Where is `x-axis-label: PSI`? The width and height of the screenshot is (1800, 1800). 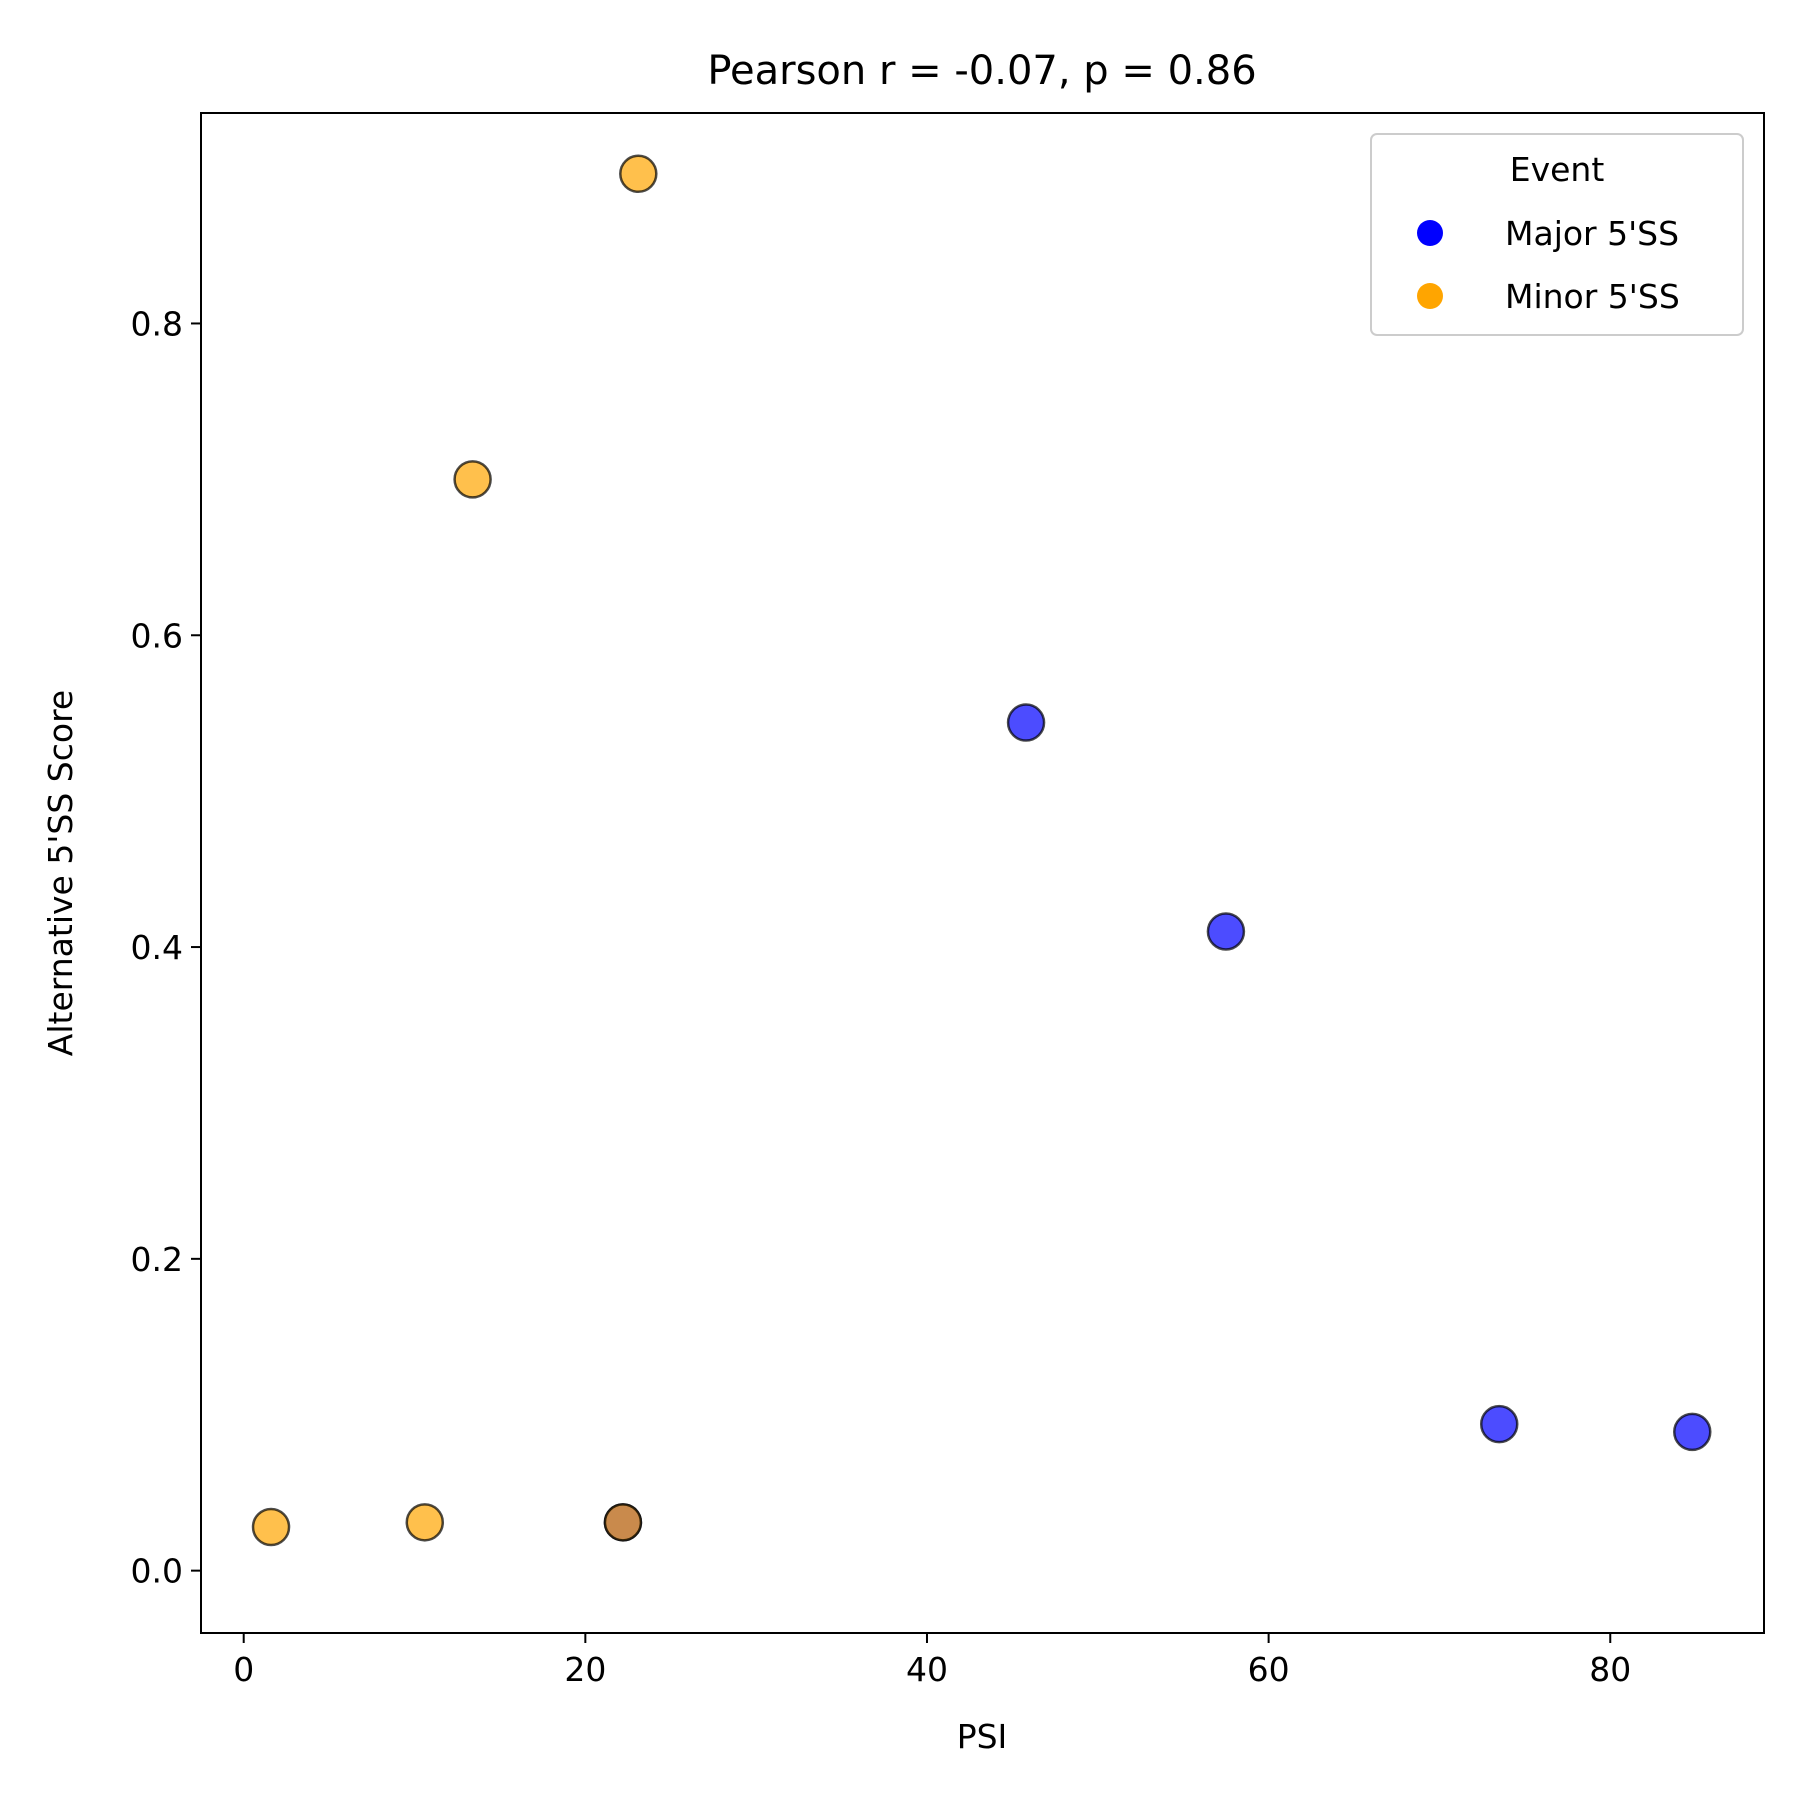
x-axis-label: PSI is located at coordinates (982, 1736).